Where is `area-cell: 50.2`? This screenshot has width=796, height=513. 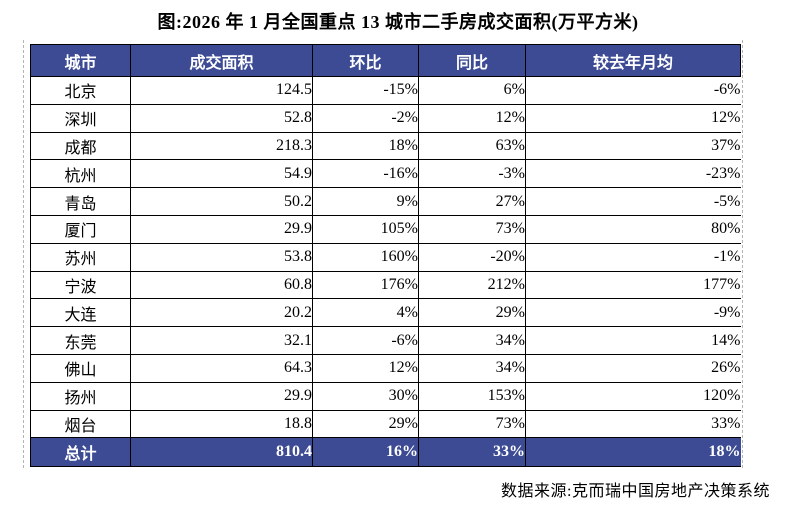 area-cell: 50.2 is located at coordinates (221, 201).